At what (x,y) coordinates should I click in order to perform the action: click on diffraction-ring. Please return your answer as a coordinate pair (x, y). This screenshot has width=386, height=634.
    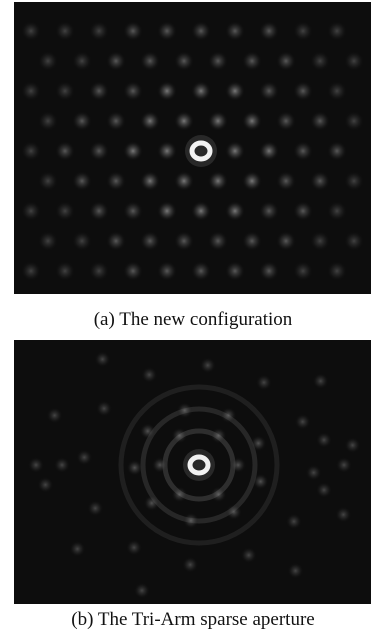
    Looking at the image, I should click on (199, 465).